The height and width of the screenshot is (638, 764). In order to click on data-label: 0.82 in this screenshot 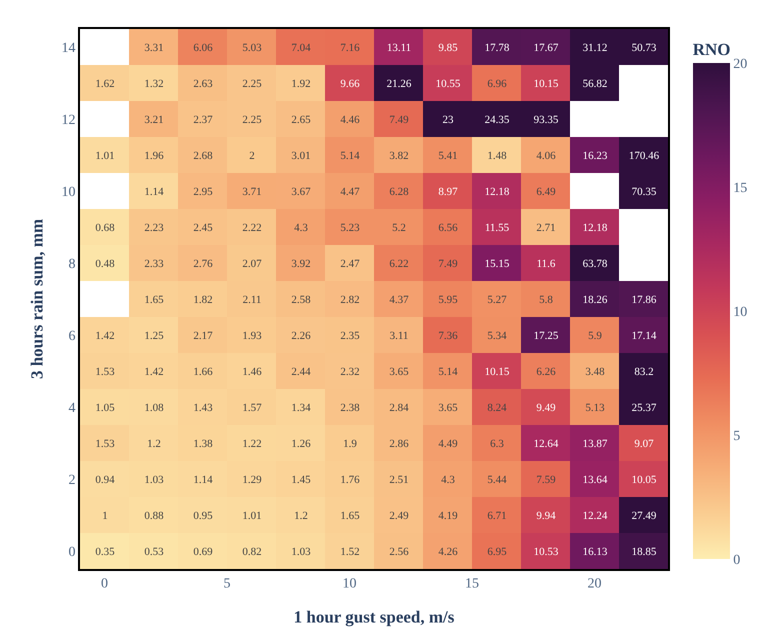, I will do `click(252, 552)`.